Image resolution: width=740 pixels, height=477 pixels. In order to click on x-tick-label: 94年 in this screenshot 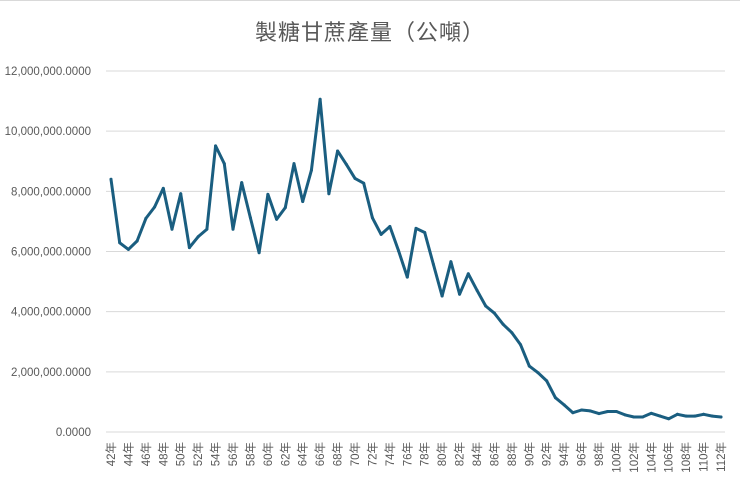, I will do `click(564, 454)`.